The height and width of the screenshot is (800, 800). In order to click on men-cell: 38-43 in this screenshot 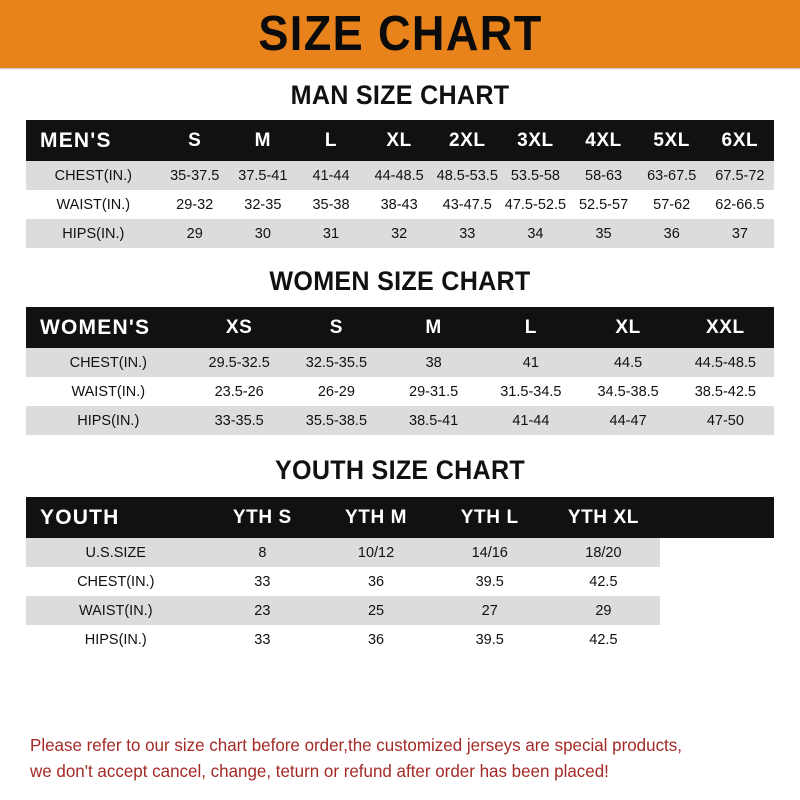, I will do `click(399, 204)`.